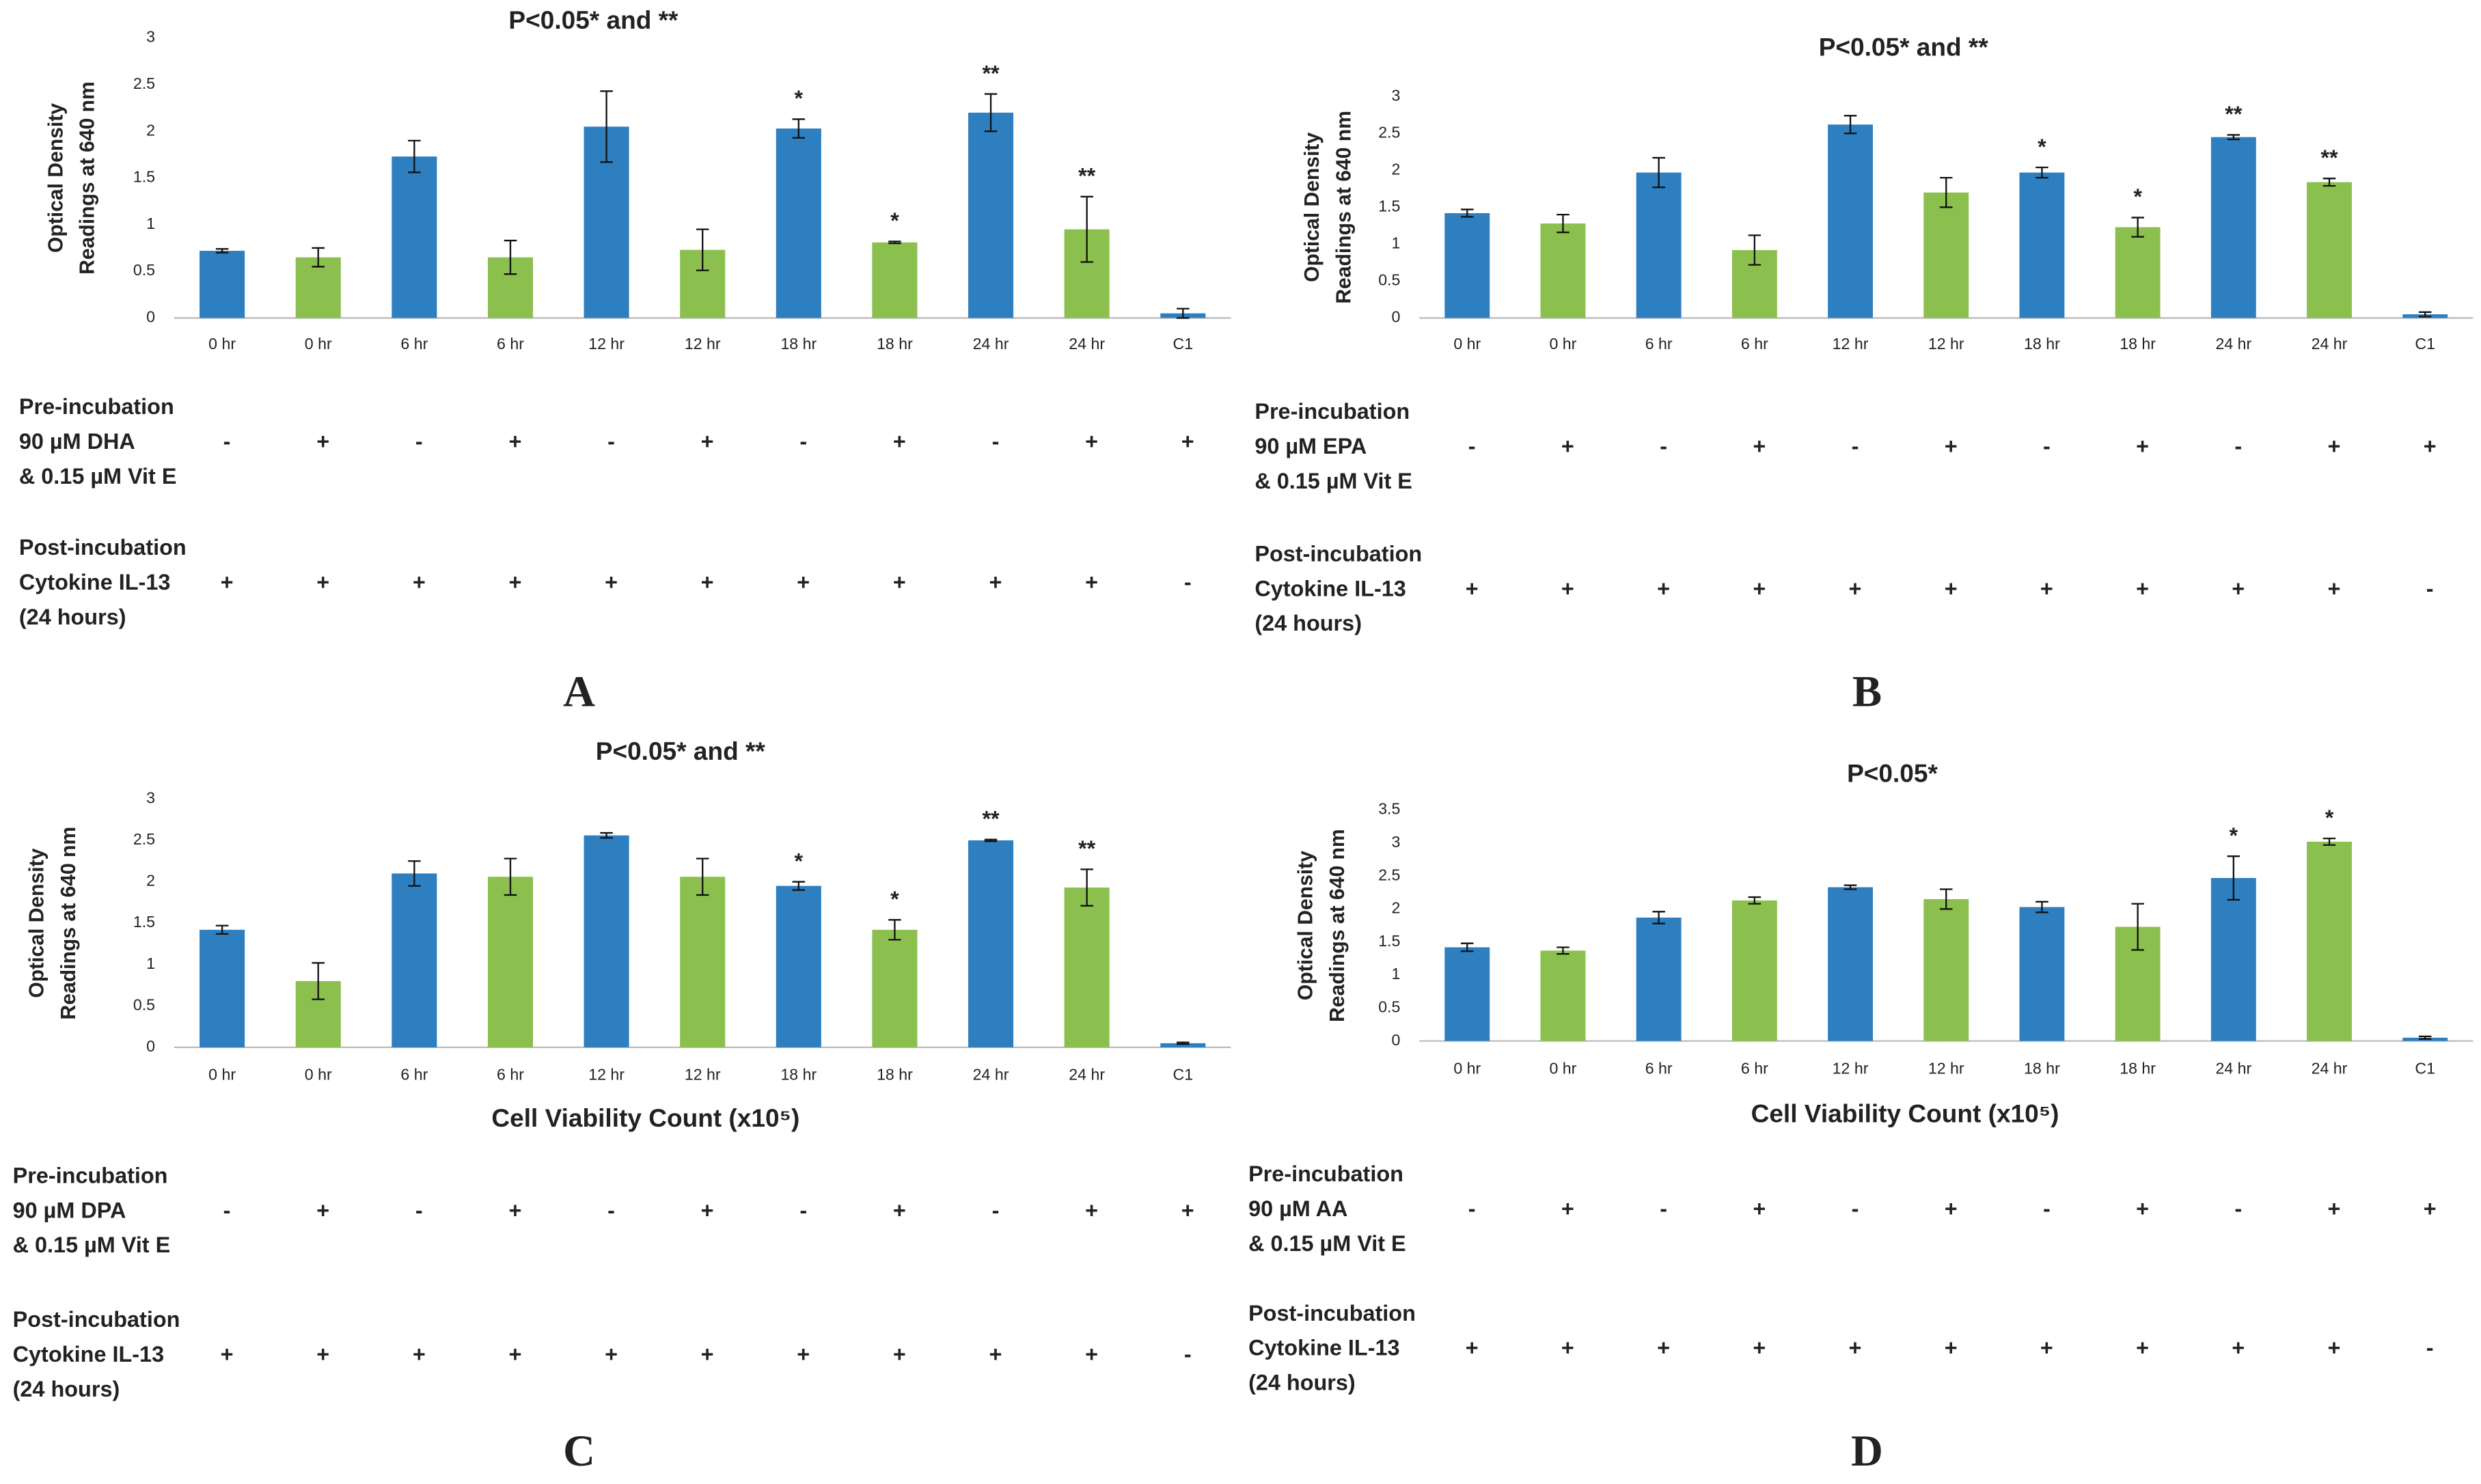 The width and height of the screenshot is (2481, 1484). What do you see at coordinates (55, 178) in the screenshot?
I see `y-axis-label: Optical Density` at bounding box center [55, 178].